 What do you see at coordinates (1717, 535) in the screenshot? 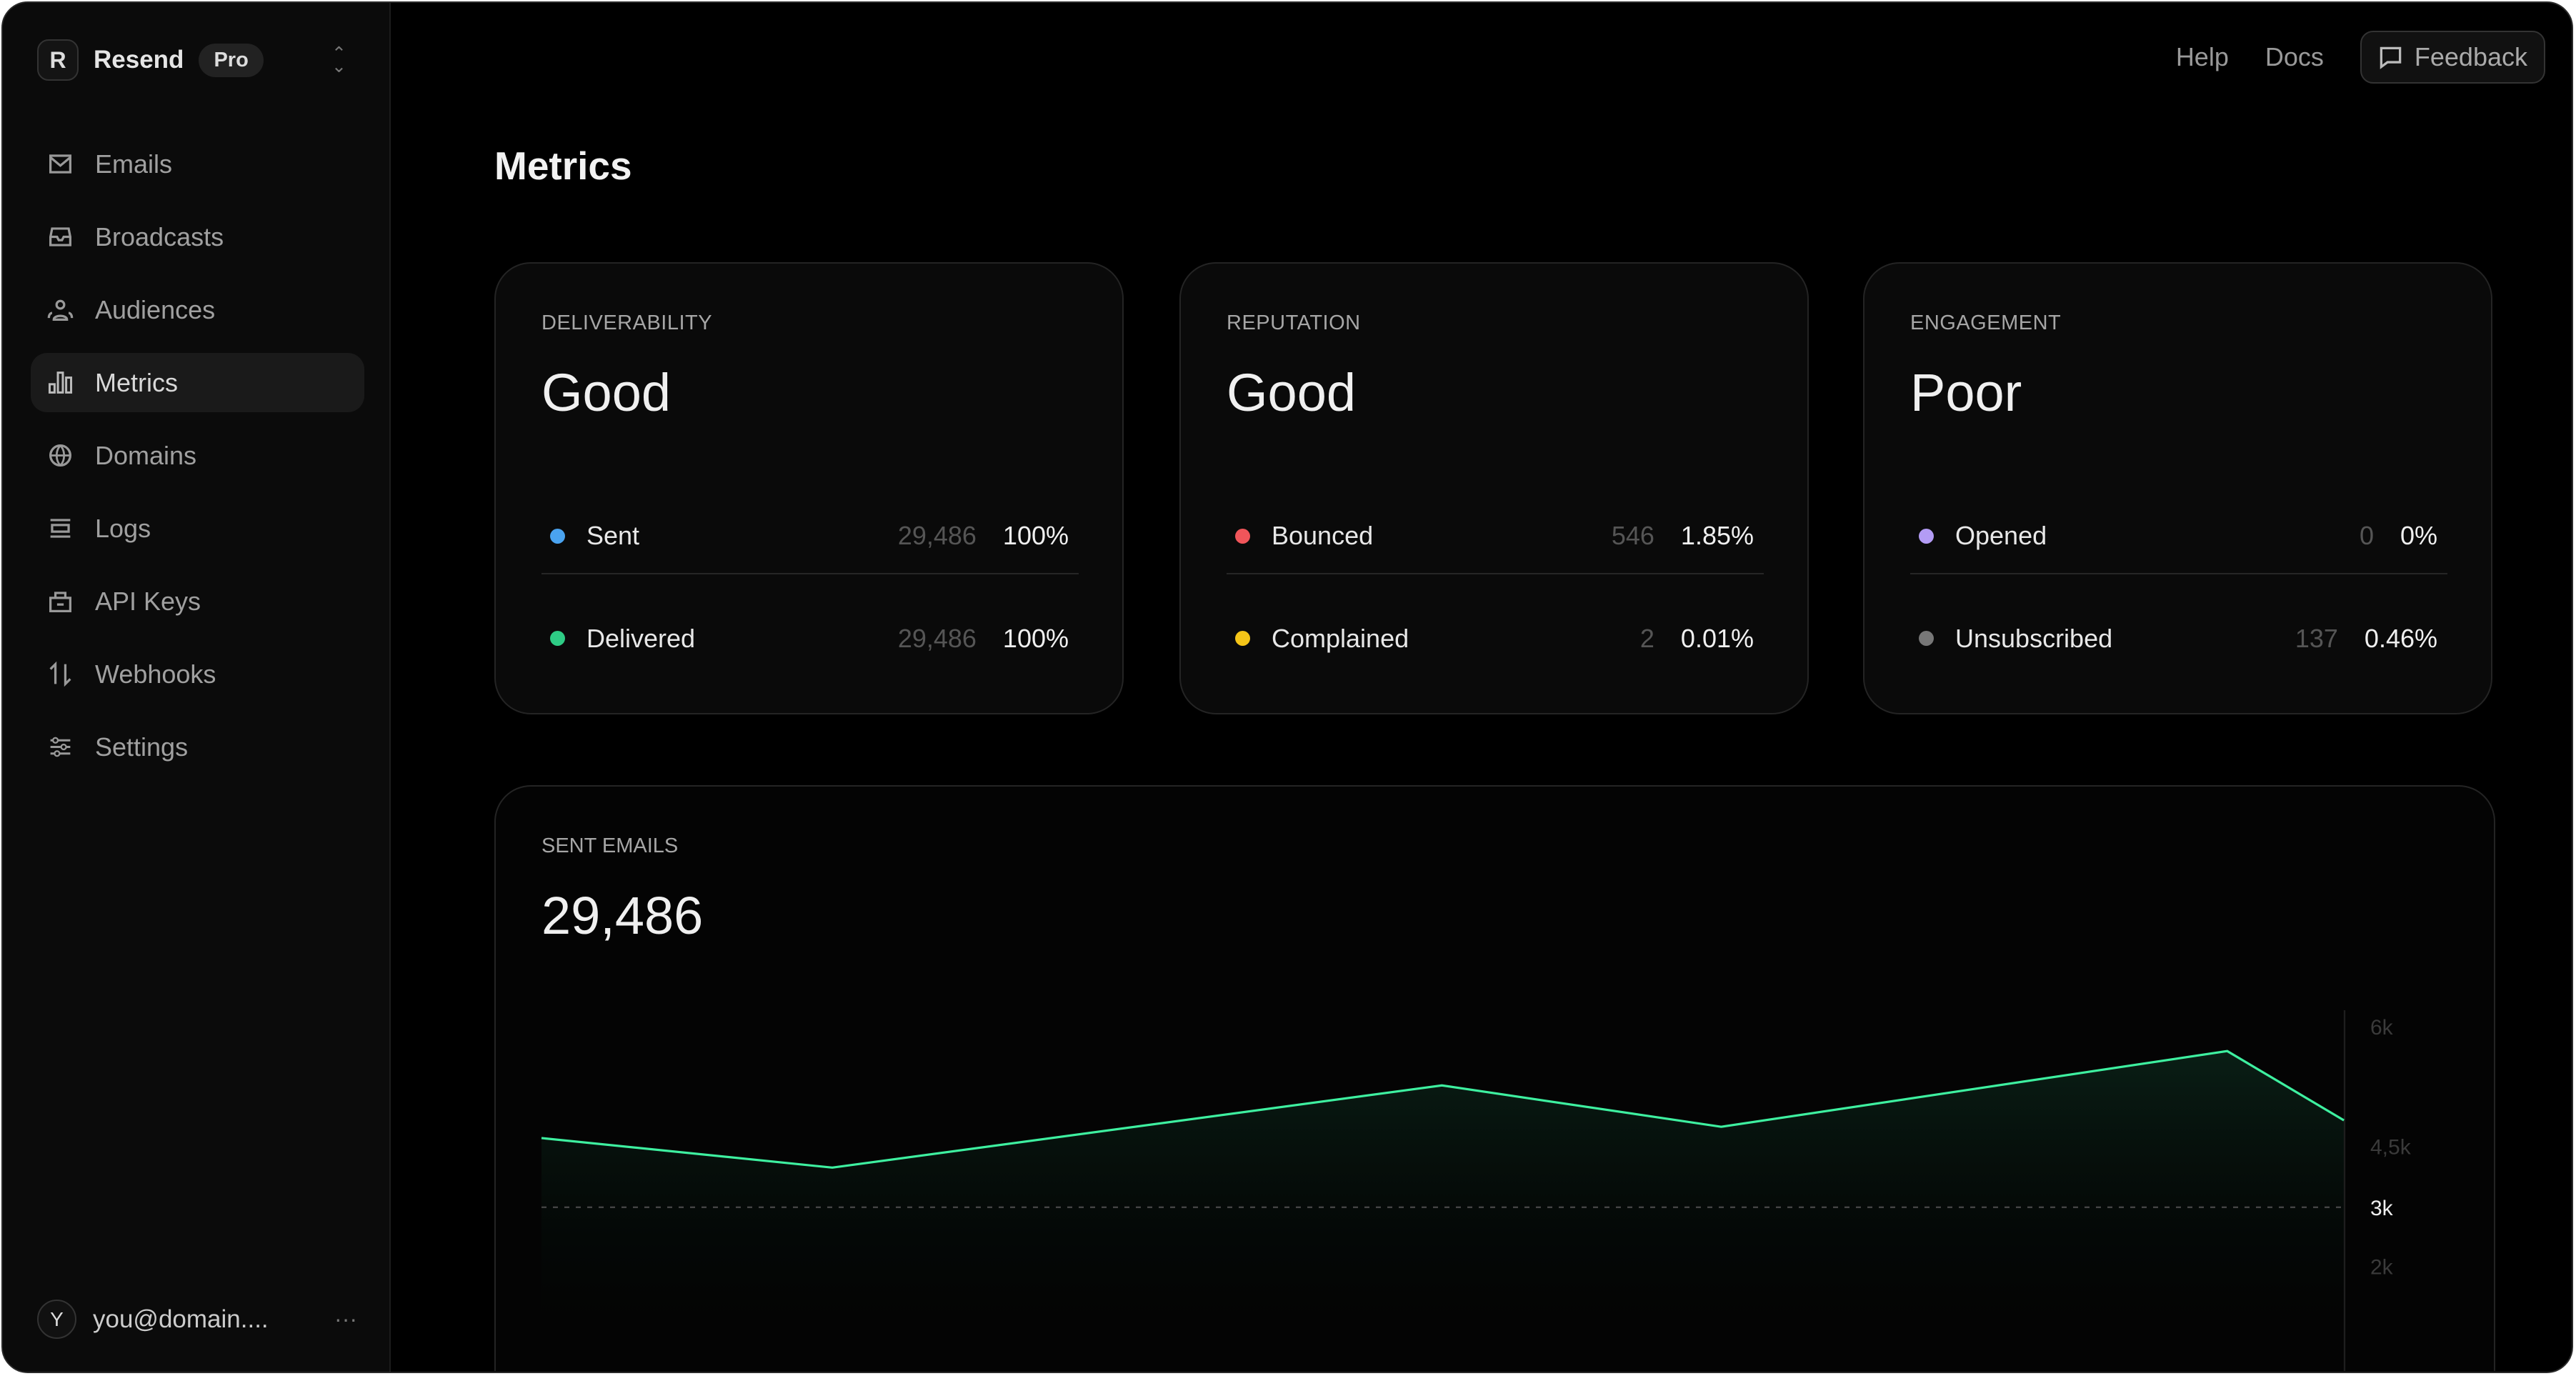
I see `metric-percent: 1.85%` at bounding box center [1717, 535].